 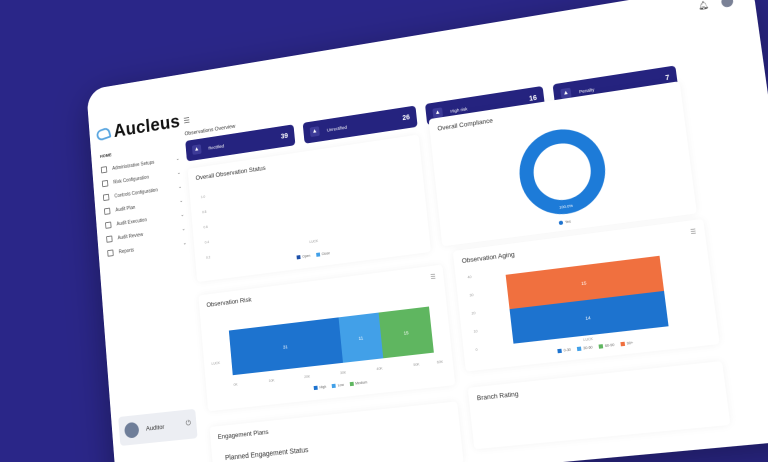 What do you see at coordinates (146, 126) in the screenshot?
I see `app-name: Aucleus` at bounding box center [146, 126].